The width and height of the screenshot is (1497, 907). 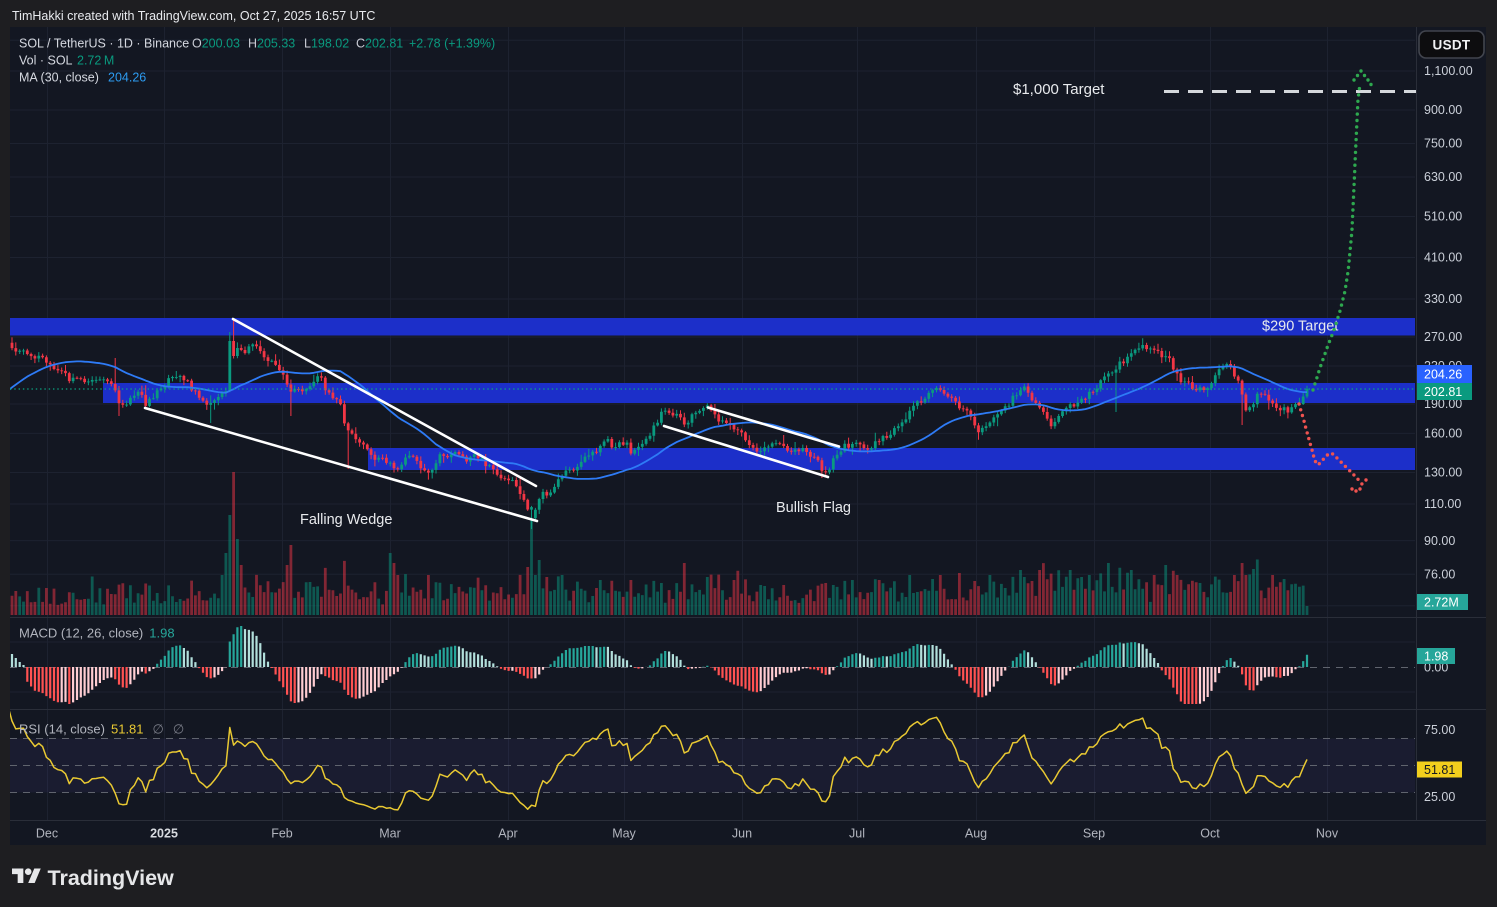 I want to click on svg-text: Apr, so click(x=507, y=834).